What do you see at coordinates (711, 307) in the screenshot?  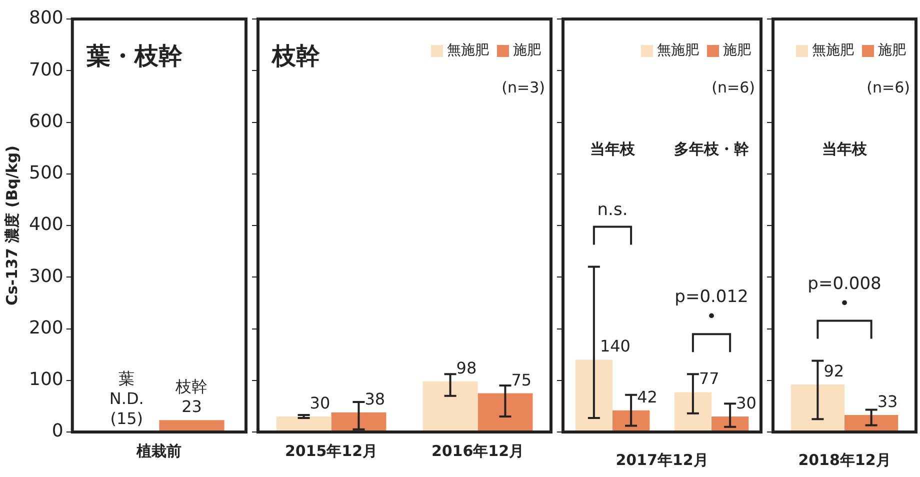 I see `annotation: p=0.012 •` at bounding box center [711, 307].